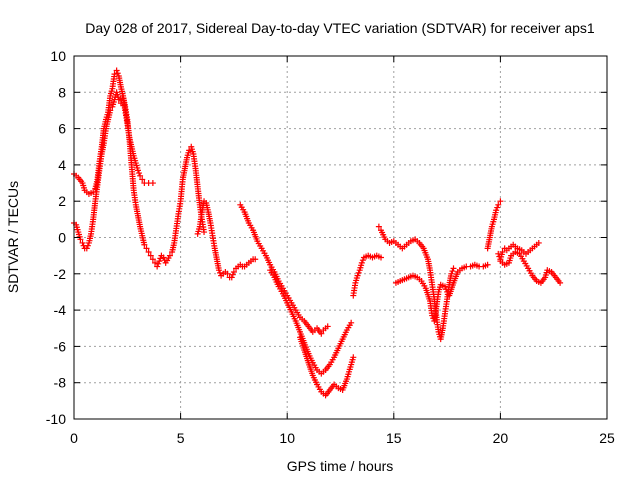  What do you see at coordinates (394, 438) in the screenshot?
I see `x-tick-label: 15` at bounding box center [394, 438].